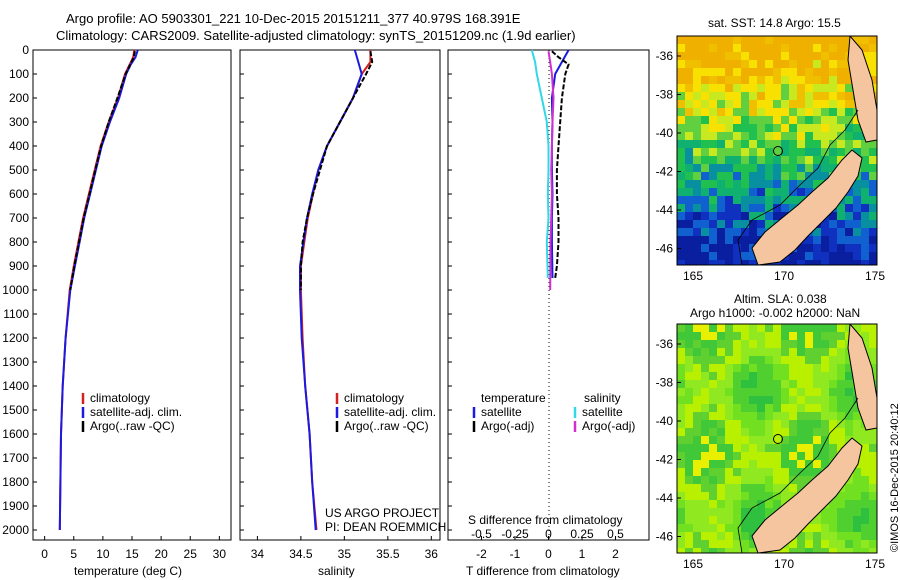 Image resolution: width=900 pixels, height=580 pixels. What do you see at coordinates (132, 554) in the screenshot?
I see `x-tick-label: 15` at bounding box center [132, 554].